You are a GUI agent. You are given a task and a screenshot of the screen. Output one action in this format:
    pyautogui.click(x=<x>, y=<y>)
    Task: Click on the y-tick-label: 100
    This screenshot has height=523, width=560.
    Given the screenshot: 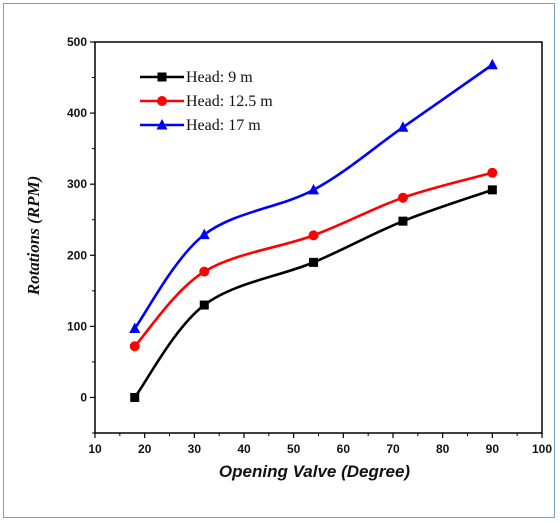 What is the action you would take?
    pyautogui.click(x=77, y=326)
    